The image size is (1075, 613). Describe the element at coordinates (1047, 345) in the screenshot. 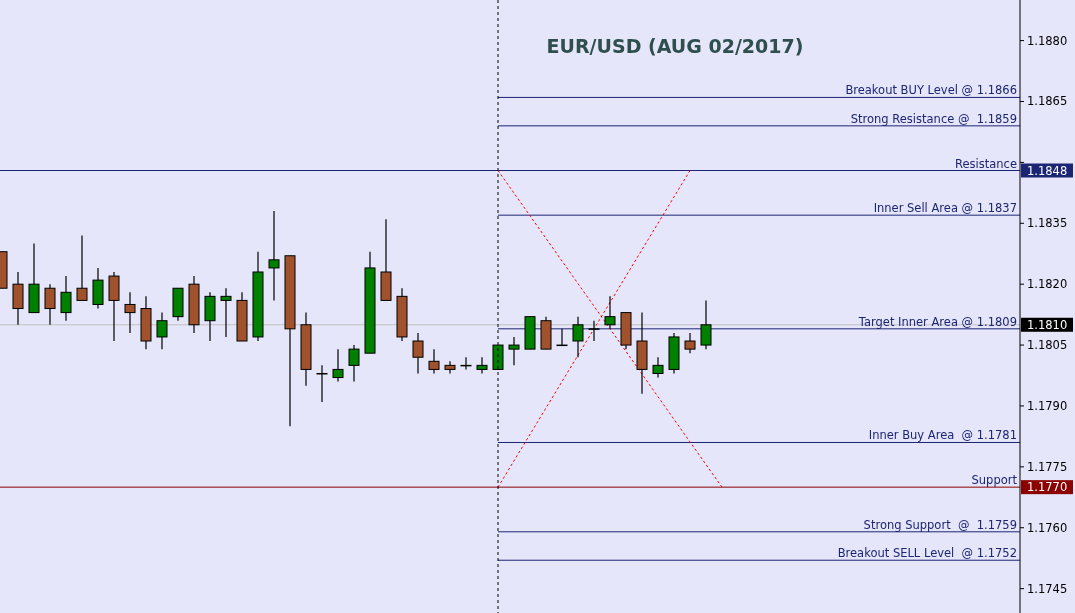

I see `y-tick-label: 1.1805` at that location.